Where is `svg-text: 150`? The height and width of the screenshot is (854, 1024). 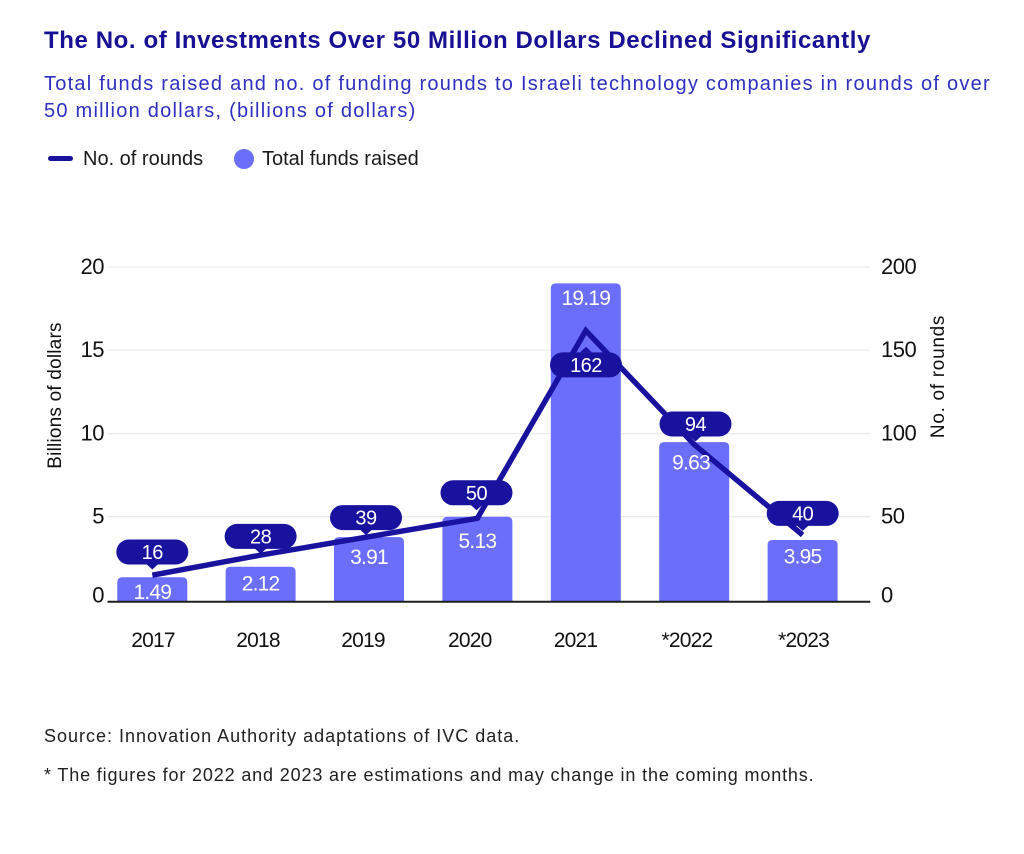 svg-text: 150 is located at coordinates (898, 349).